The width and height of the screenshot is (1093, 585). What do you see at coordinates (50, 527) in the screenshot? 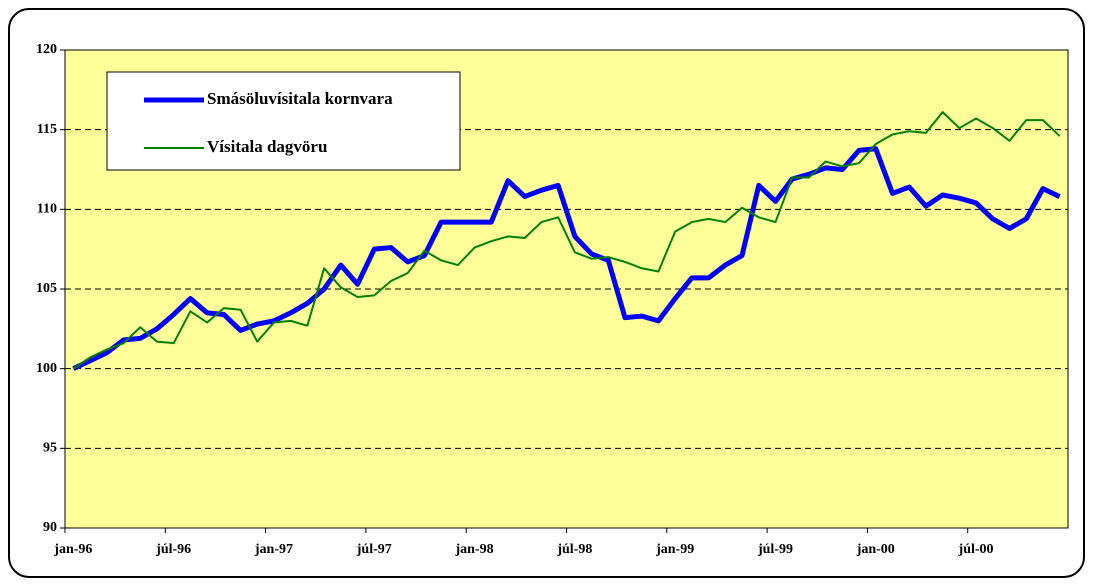
I see `y-tick-label: 90` at bounding box center [50, 527].